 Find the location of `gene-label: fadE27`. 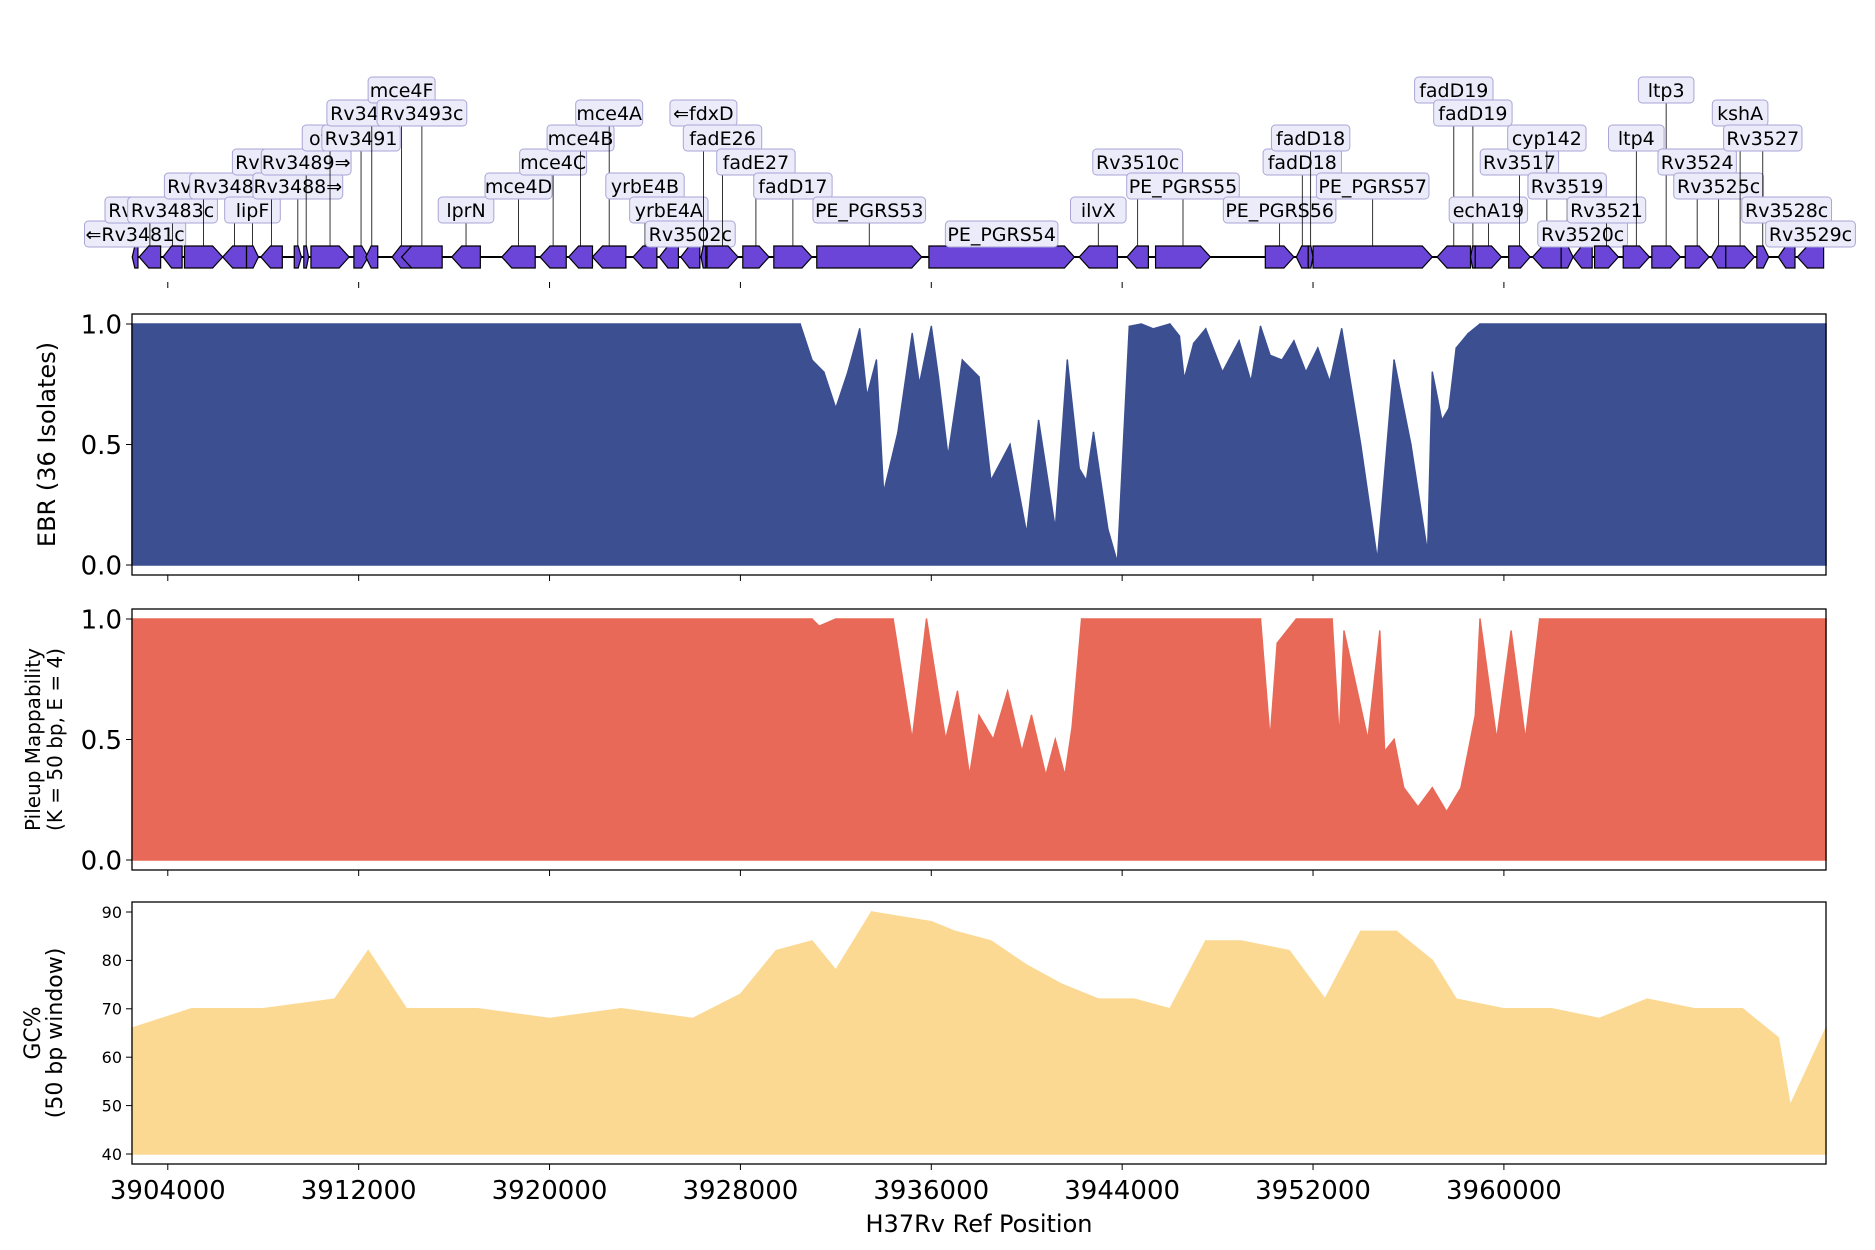

gene-label: fadE27 is located at coordinates (756, 163).